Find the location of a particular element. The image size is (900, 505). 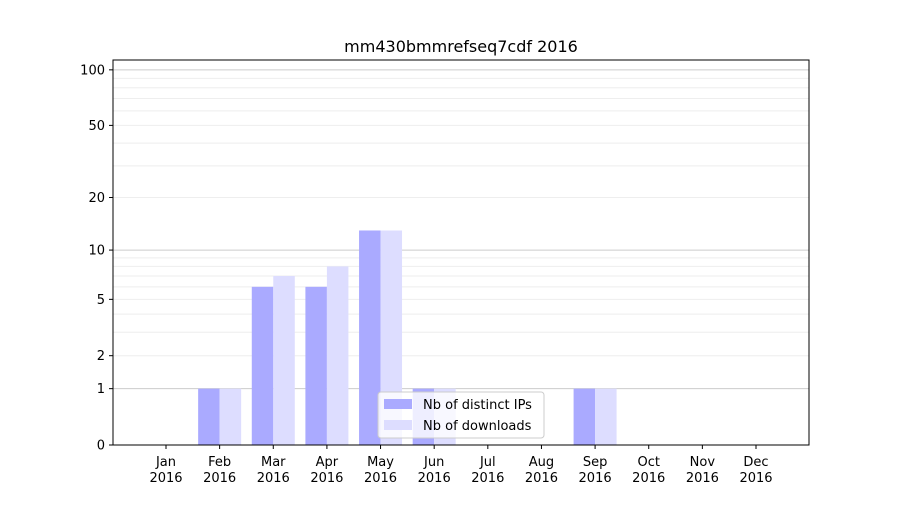

x-tick-label: Nov 2016 is located at coordinates (702, 470).